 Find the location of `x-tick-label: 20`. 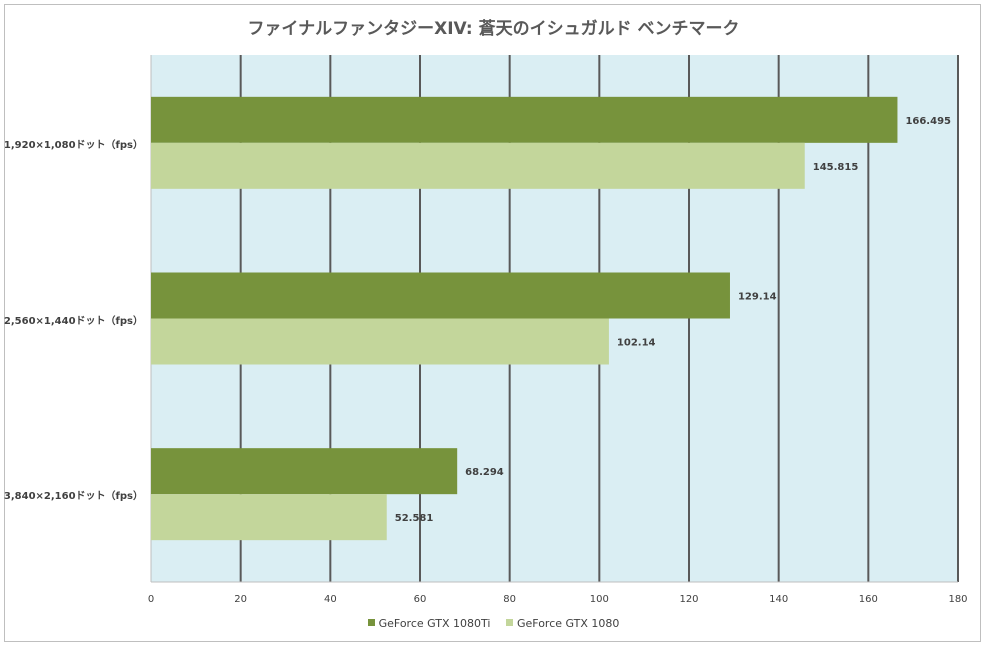

x-tick-label: 20 is located at coordinates (240, 599).